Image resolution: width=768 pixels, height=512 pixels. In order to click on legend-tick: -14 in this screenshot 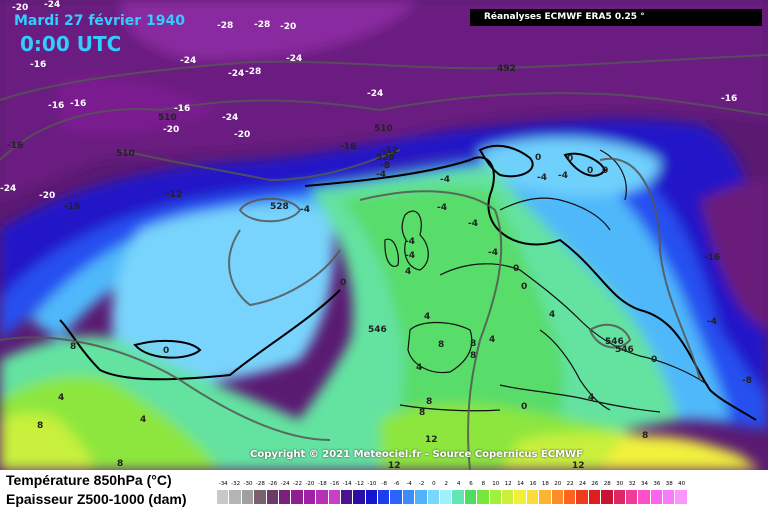, I will do `click(347, 484)`.